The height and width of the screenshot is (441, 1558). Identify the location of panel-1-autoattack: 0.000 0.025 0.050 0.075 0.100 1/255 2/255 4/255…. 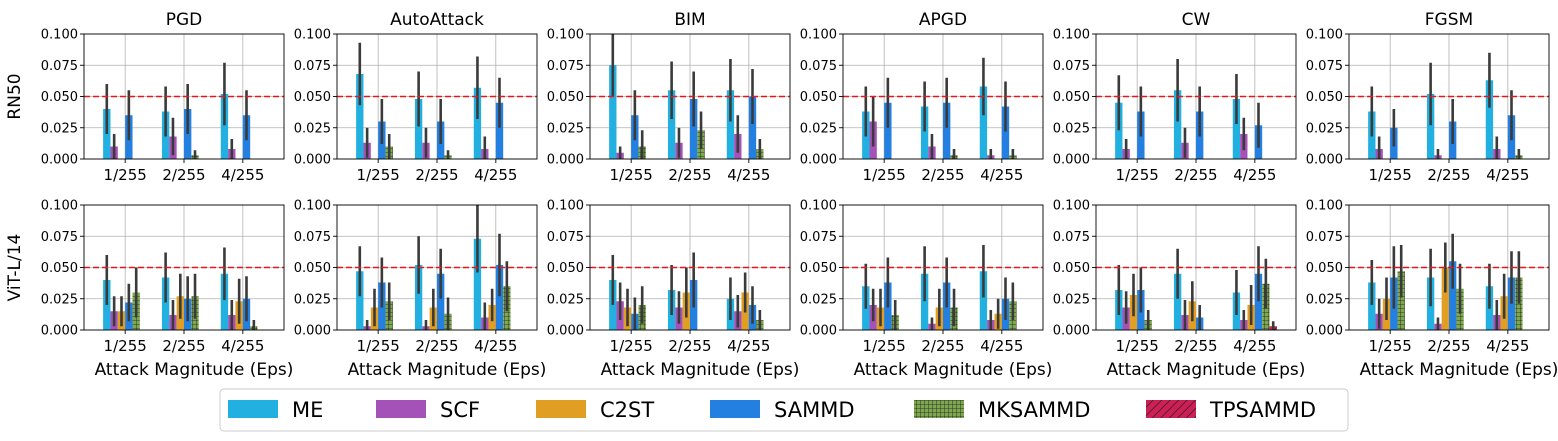
(420, 290).